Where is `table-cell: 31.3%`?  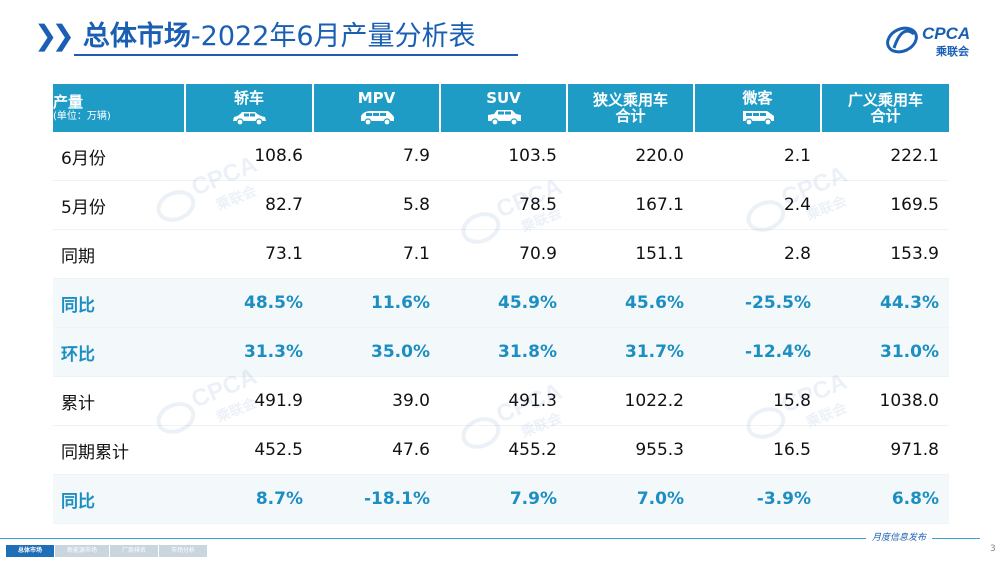
table-cell: 31.3% is located at coordinates (249, 352).